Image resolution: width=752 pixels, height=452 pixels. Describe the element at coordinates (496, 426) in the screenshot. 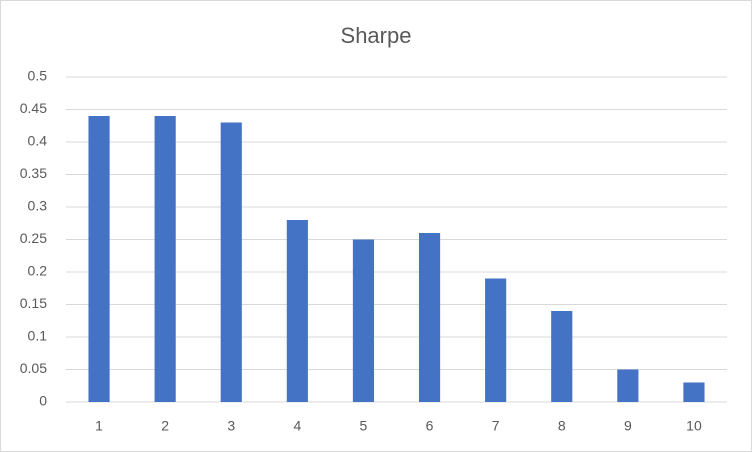

I see `x-tick-label: 7` at that location.